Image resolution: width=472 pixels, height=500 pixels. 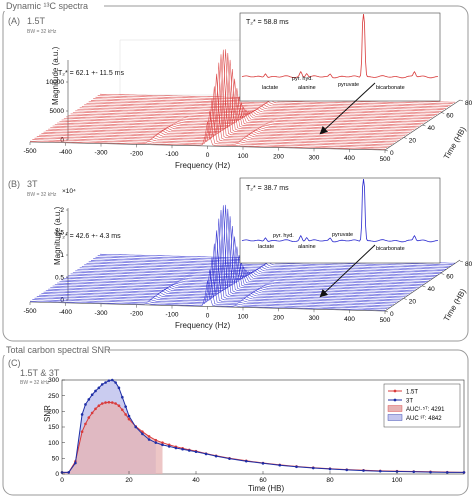 What do you see at coordinates (307, 247) in the screenshot?
I see `panel-b-peak-alanine: alanine` at bounding box center [307, 247].